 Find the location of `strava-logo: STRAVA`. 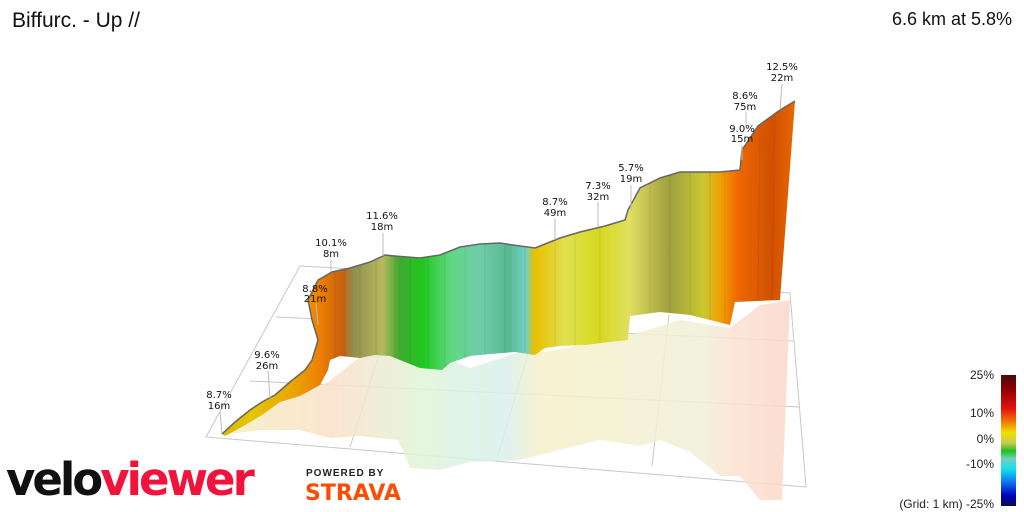

strava-logo: STRAVA is located at coordinates (353, 493).